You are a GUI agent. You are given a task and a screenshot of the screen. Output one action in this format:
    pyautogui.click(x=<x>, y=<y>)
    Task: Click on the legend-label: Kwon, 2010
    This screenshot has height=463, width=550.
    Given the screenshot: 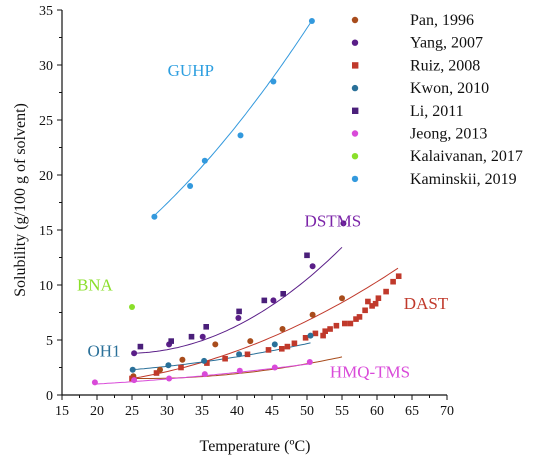 What is the action you would take?
    pyautogui.click(x=449, y=88)
    